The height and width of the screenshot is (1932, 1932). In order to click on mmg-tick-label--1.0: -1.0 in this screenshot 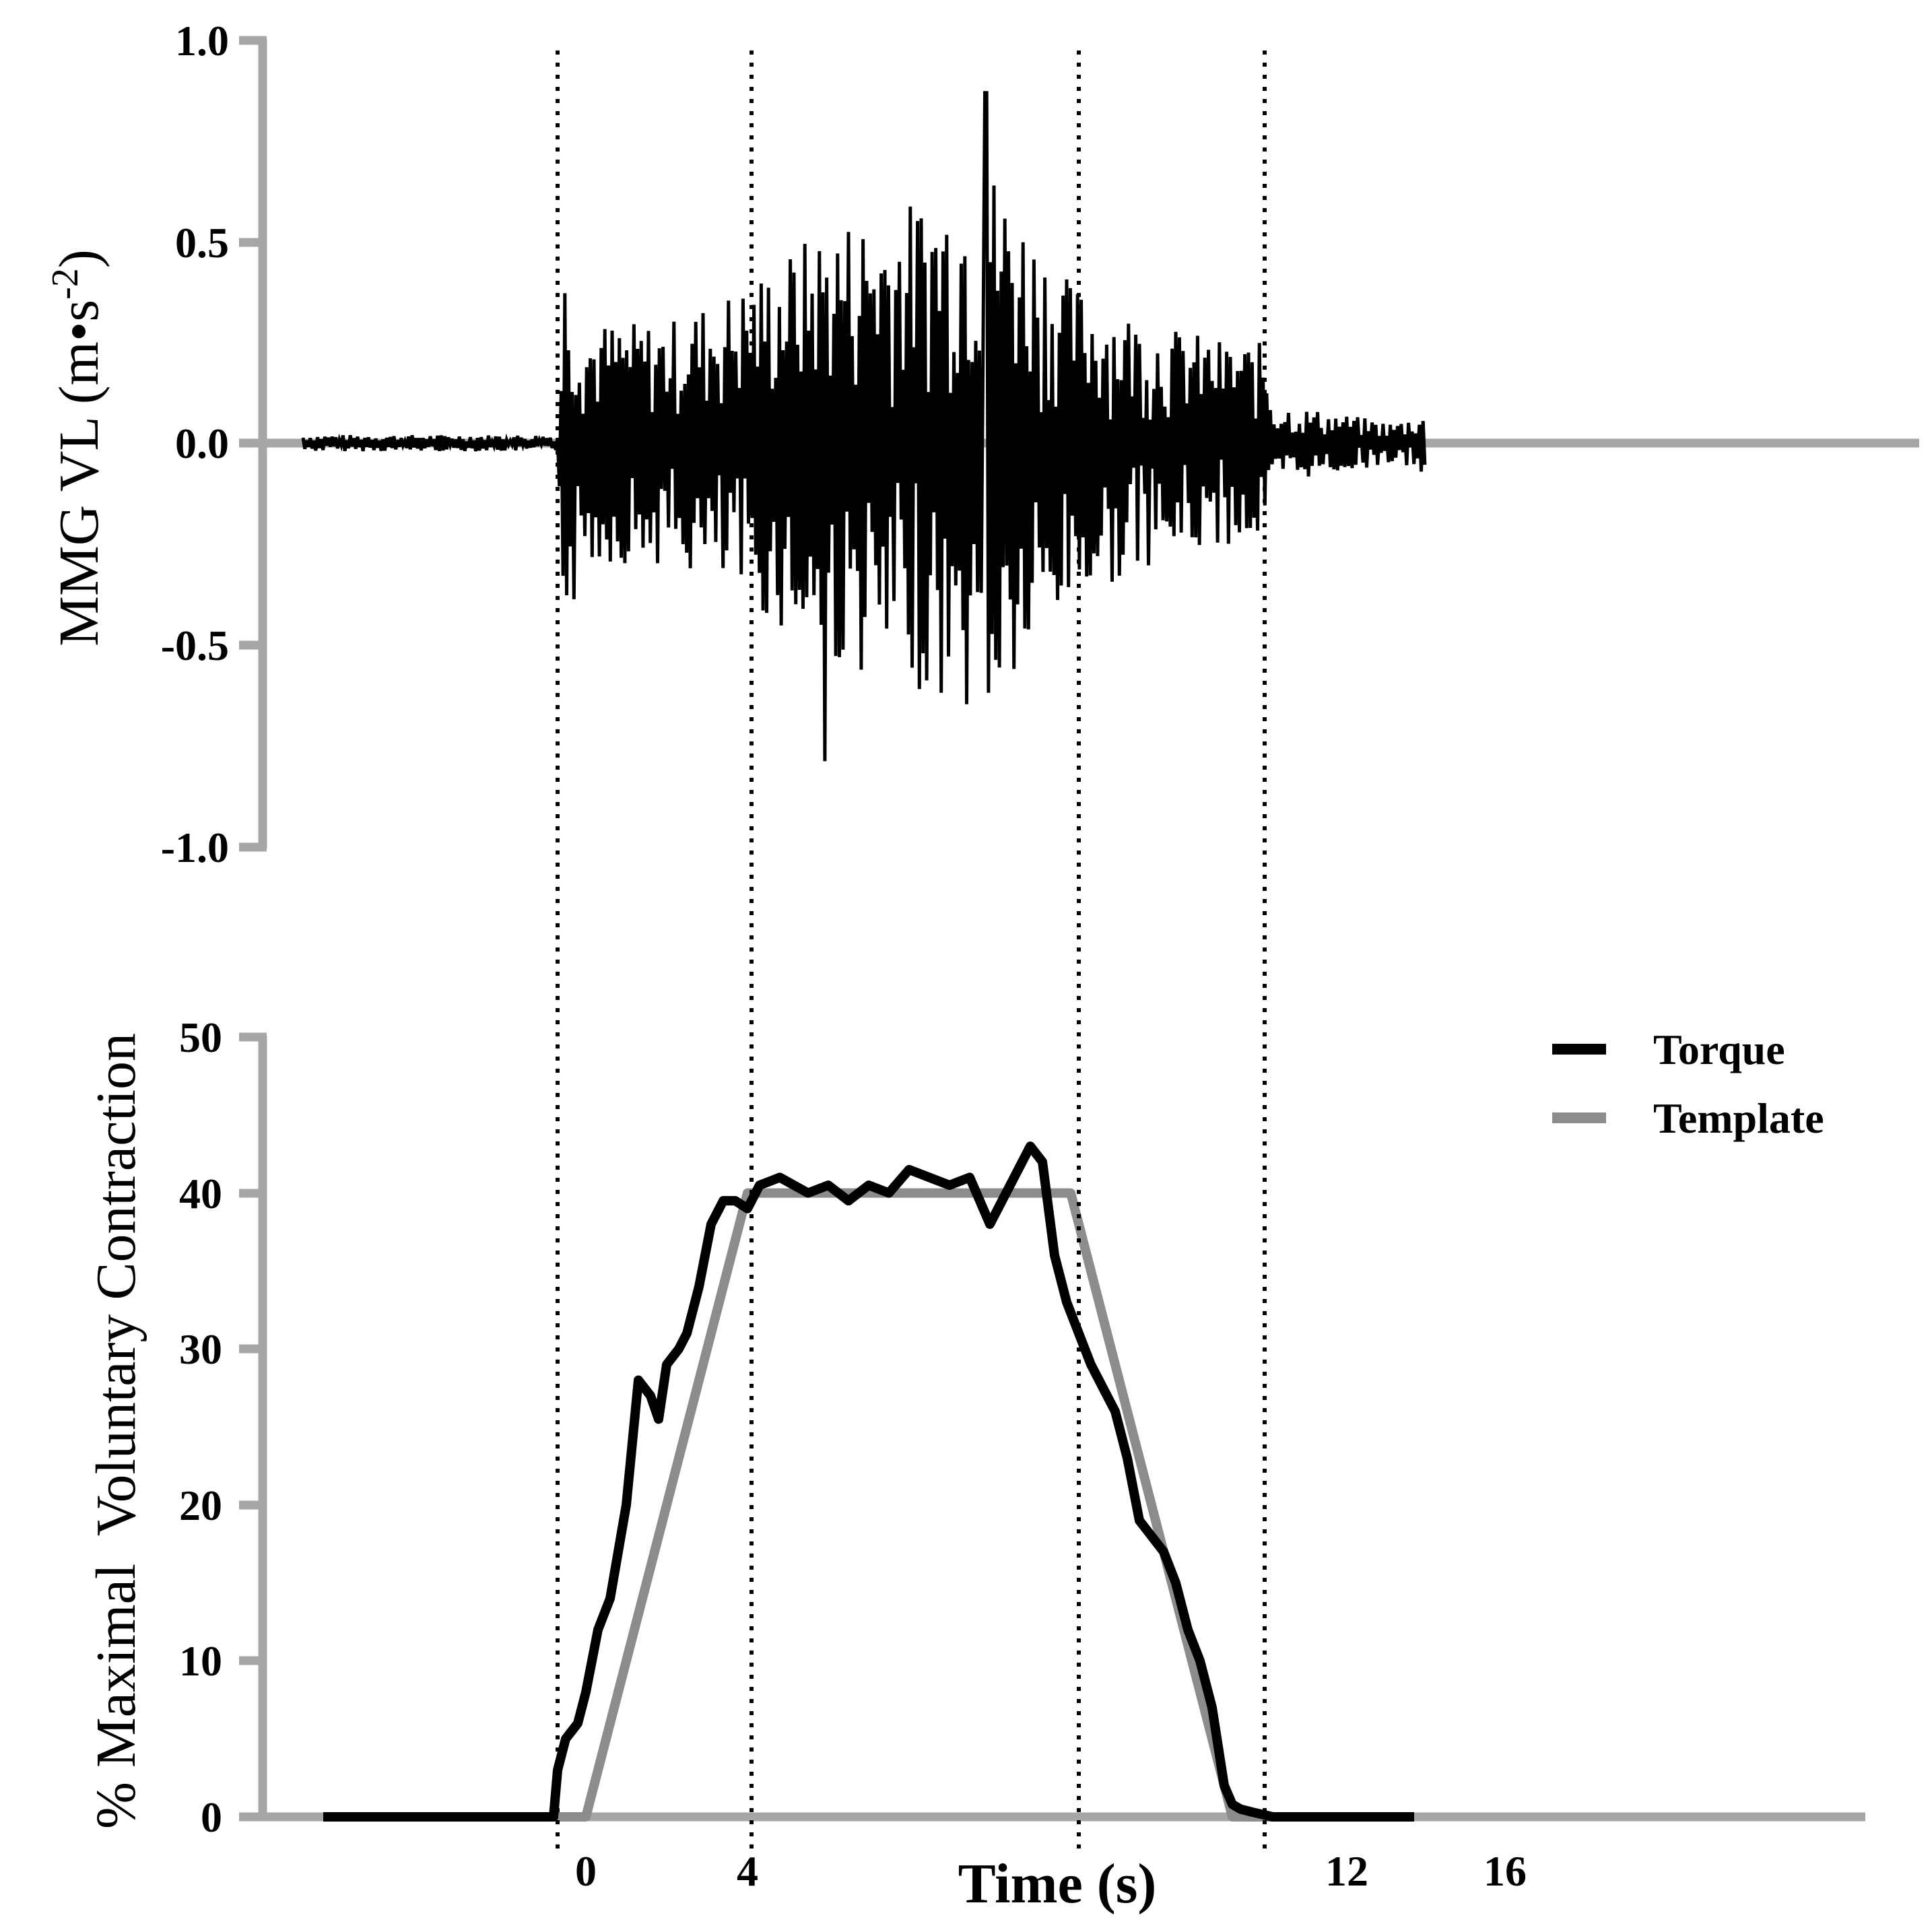, I will do `click(195, 848)`.